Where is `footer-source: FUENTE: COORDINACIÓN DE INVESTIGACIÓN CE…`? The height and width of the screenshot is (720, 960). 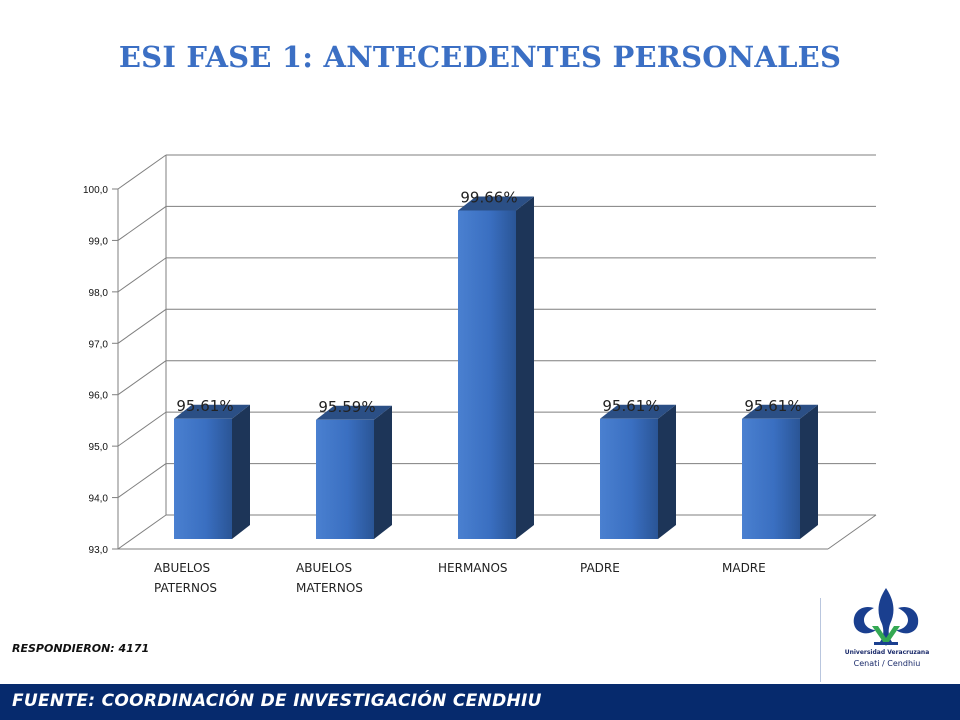
footer-source: FUENTE: COORDINACIÓN DE INVESTIGACIÓN CE… is located at coordinates (277, 701).